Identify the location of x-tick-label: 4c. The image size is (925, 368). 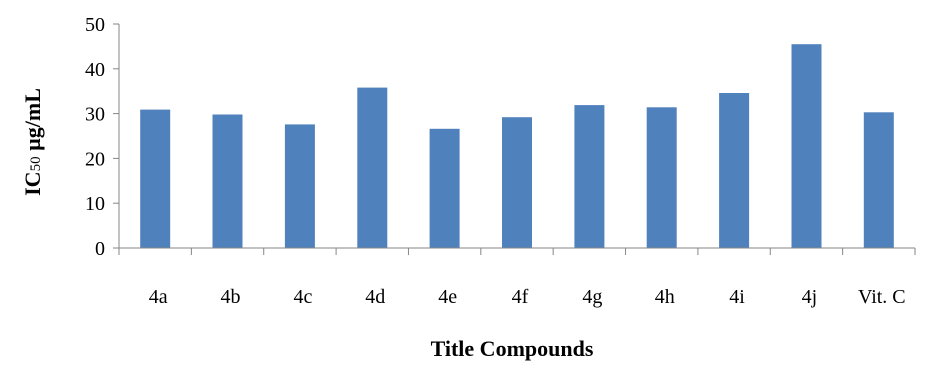
(302, 297).